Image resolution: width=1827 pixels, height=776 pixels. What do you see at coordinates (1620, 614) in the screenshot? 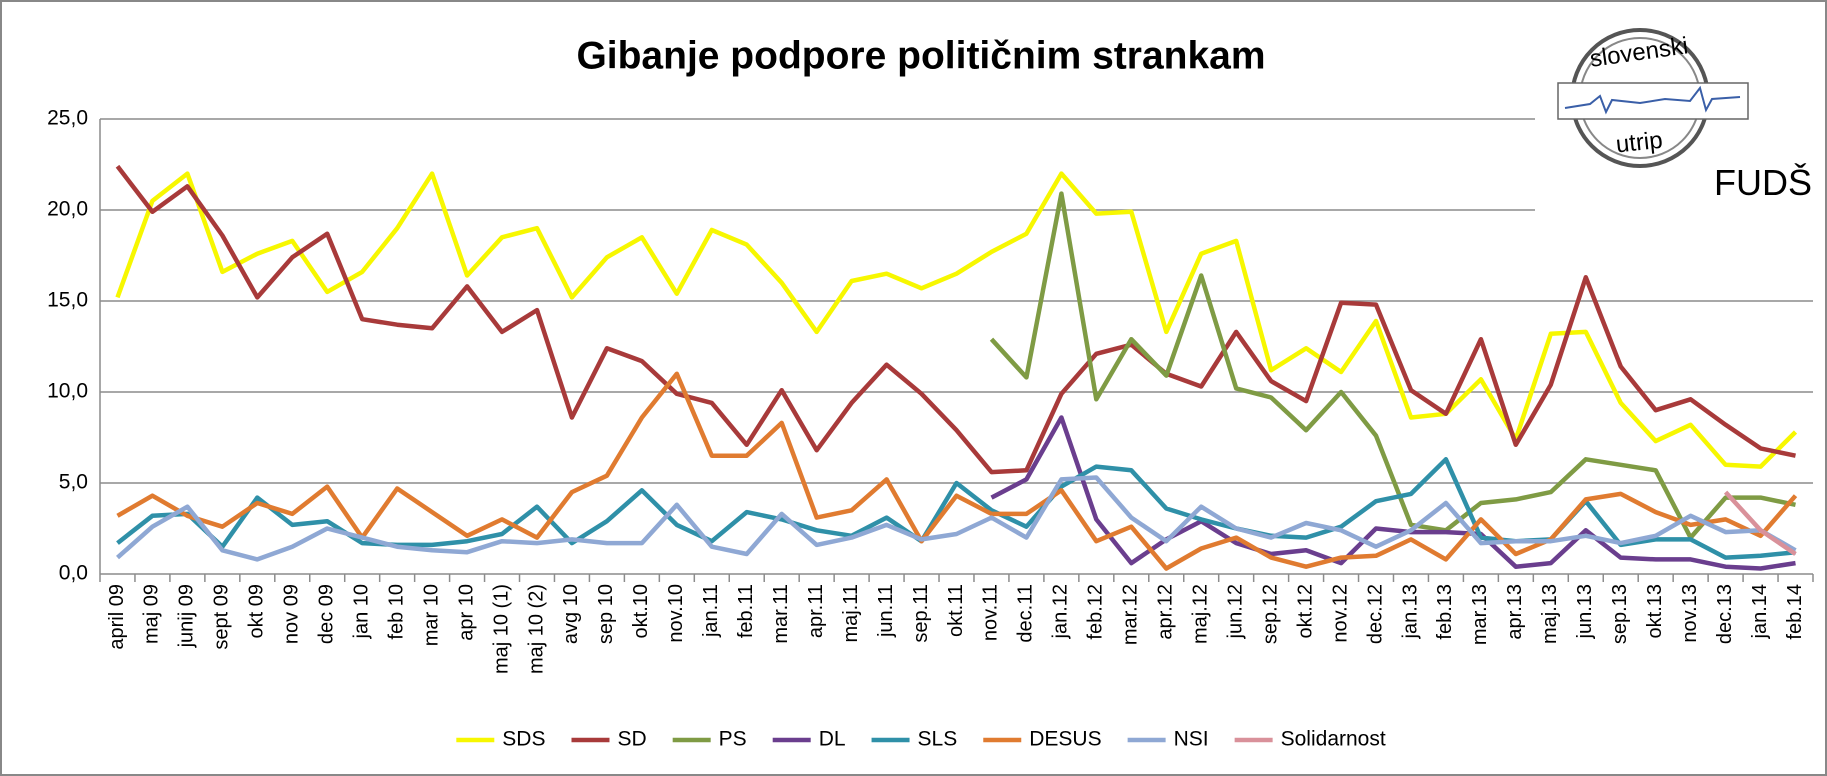
I see `x-tick-label: sep.13` at bounding box center [1620, 614].